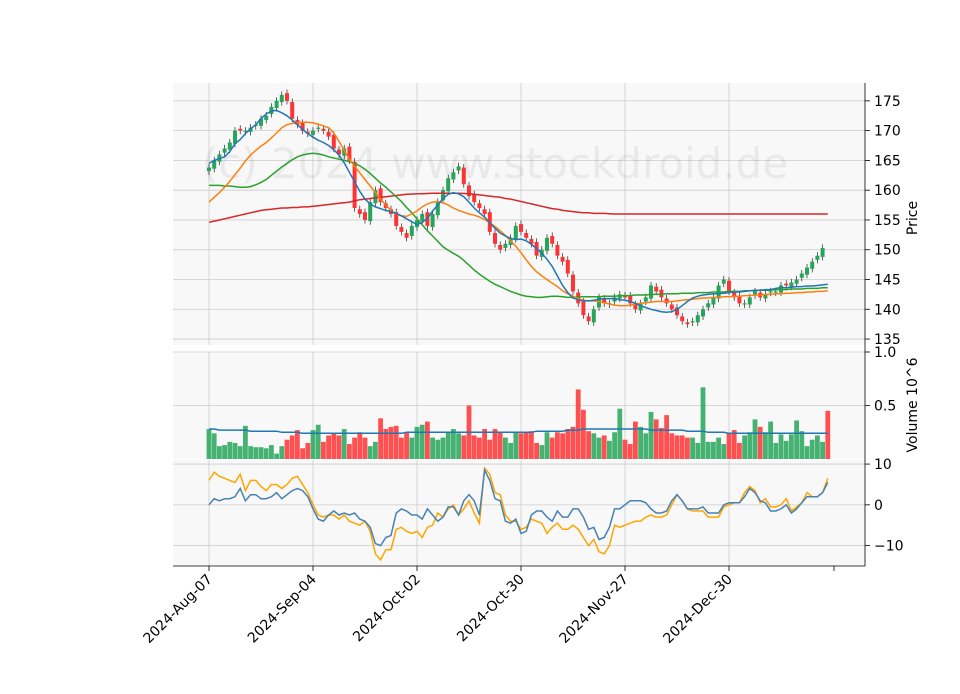  I want to click on price-tick-label: 135, so click(887, 340).